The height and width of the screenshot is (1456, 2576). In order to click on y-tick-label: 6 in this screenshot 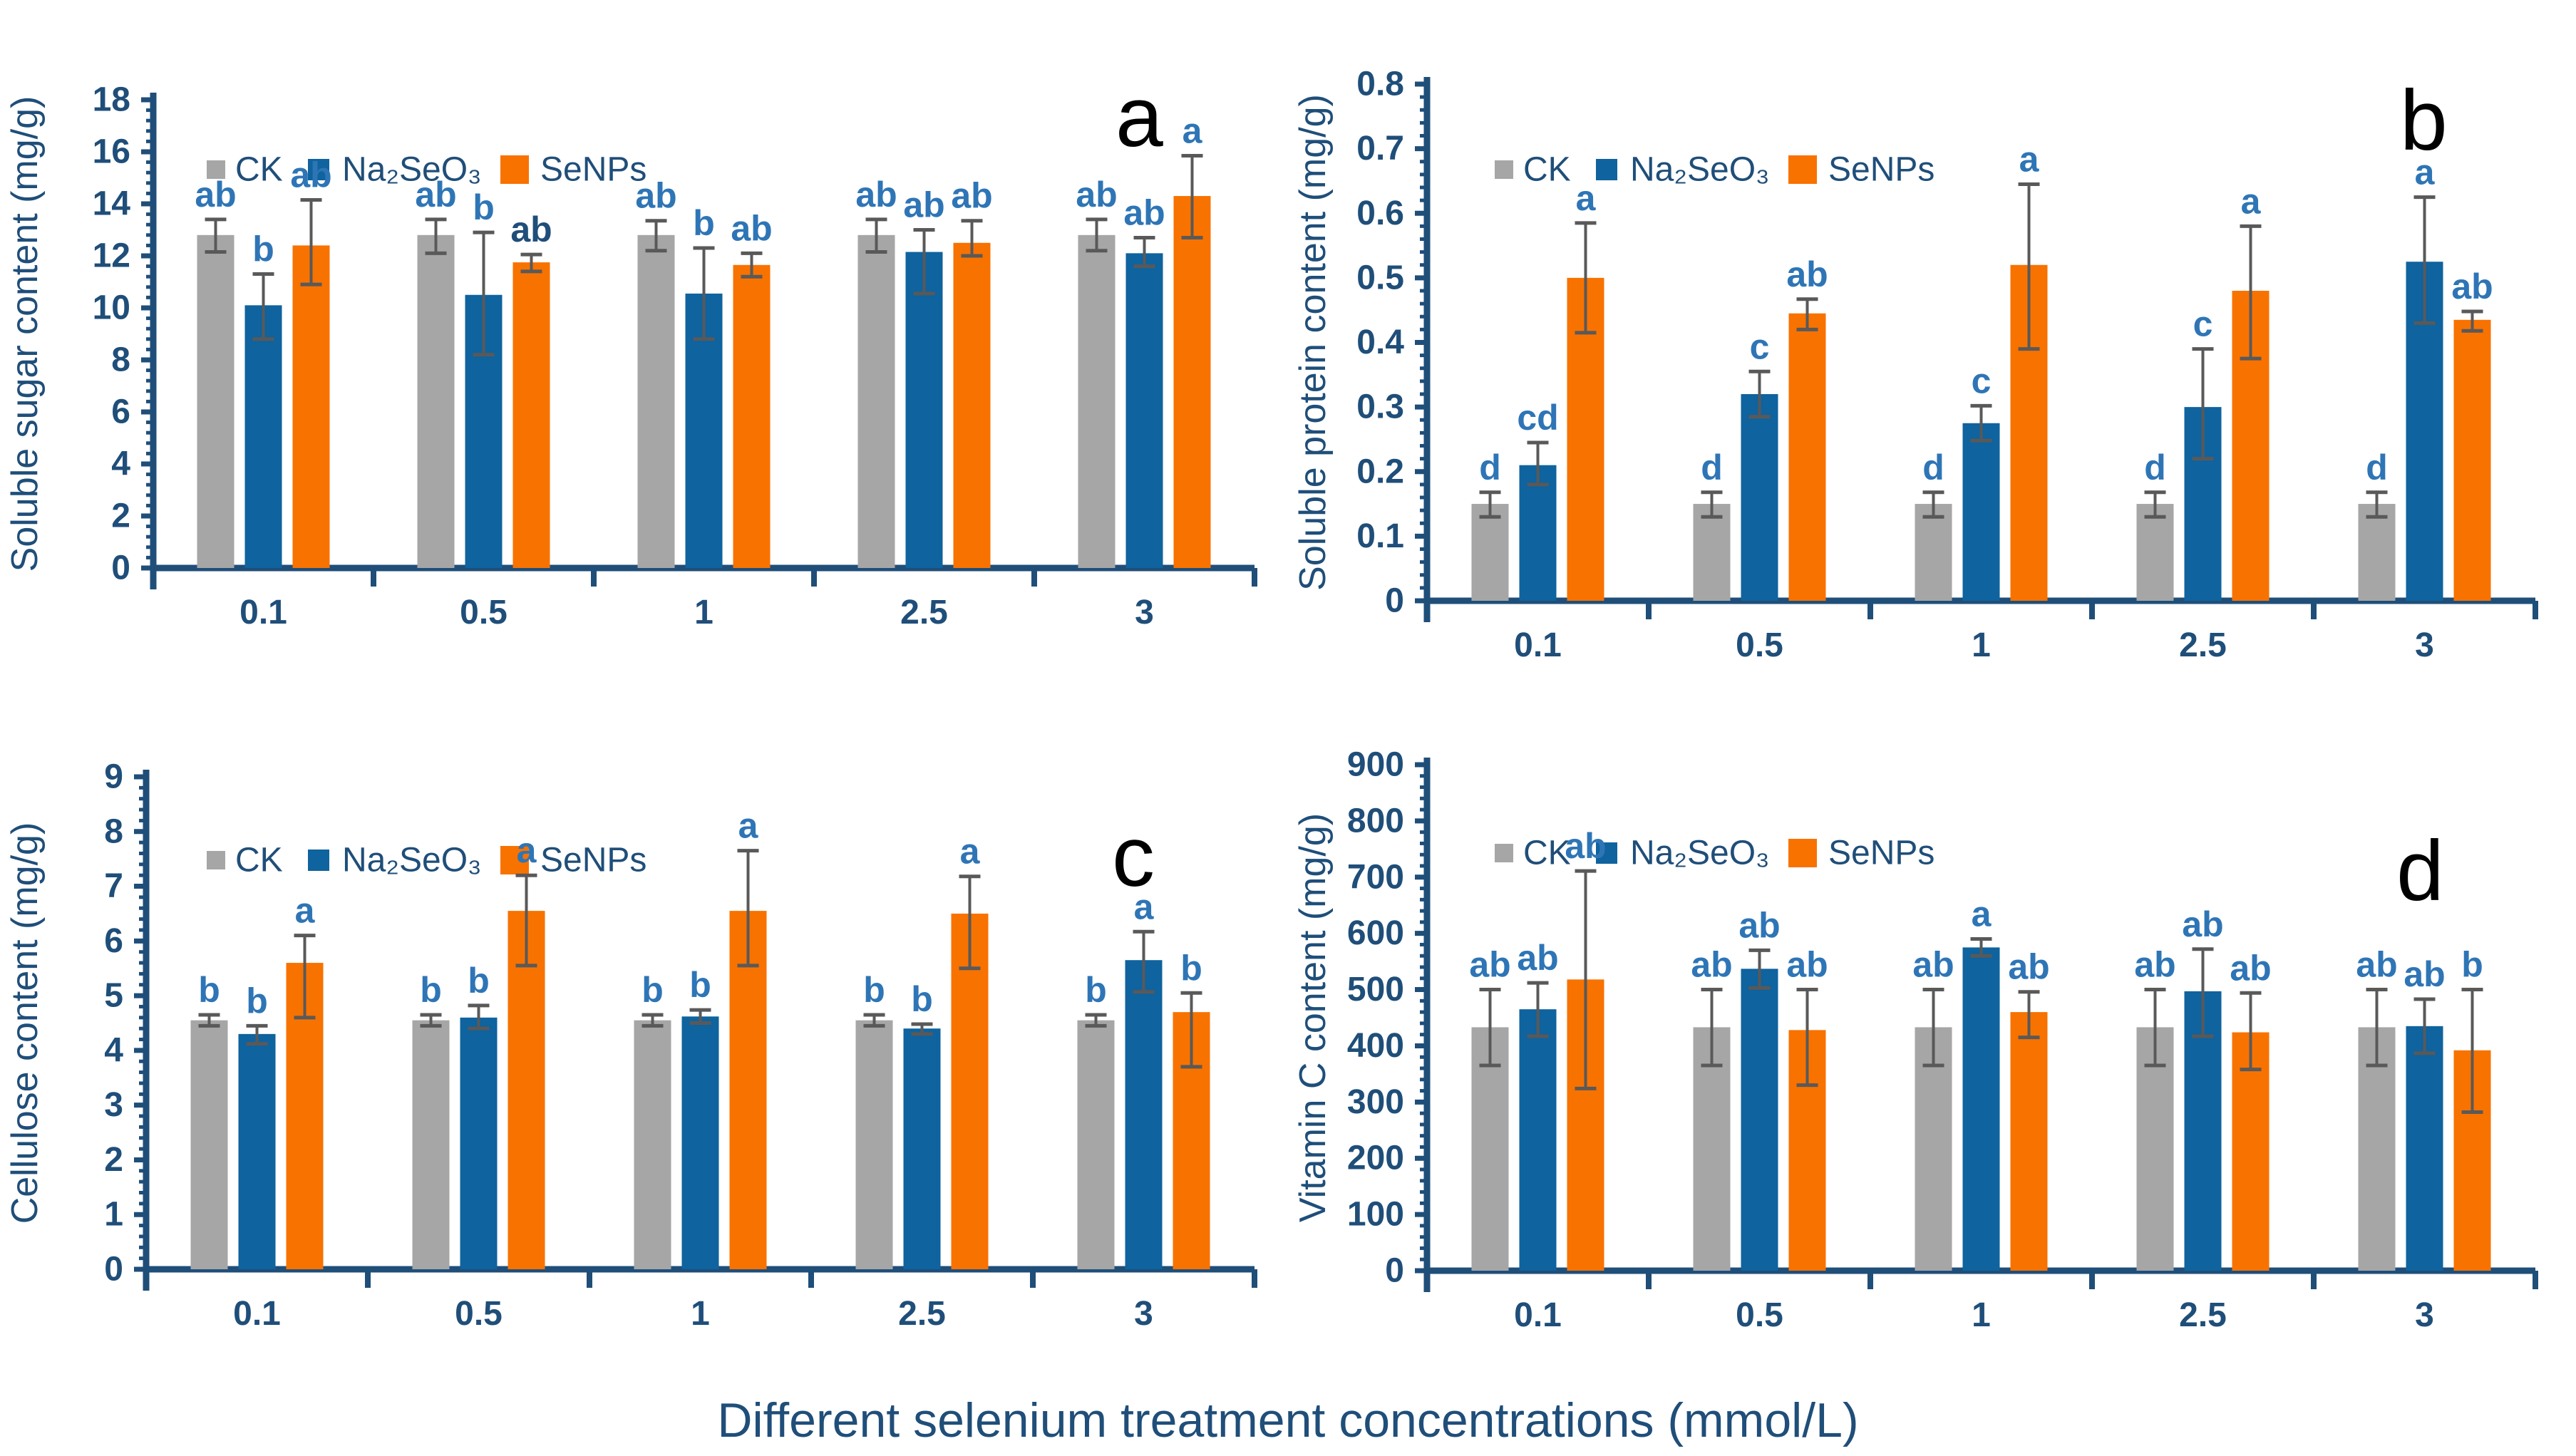, I will do `click(120, 412)`.